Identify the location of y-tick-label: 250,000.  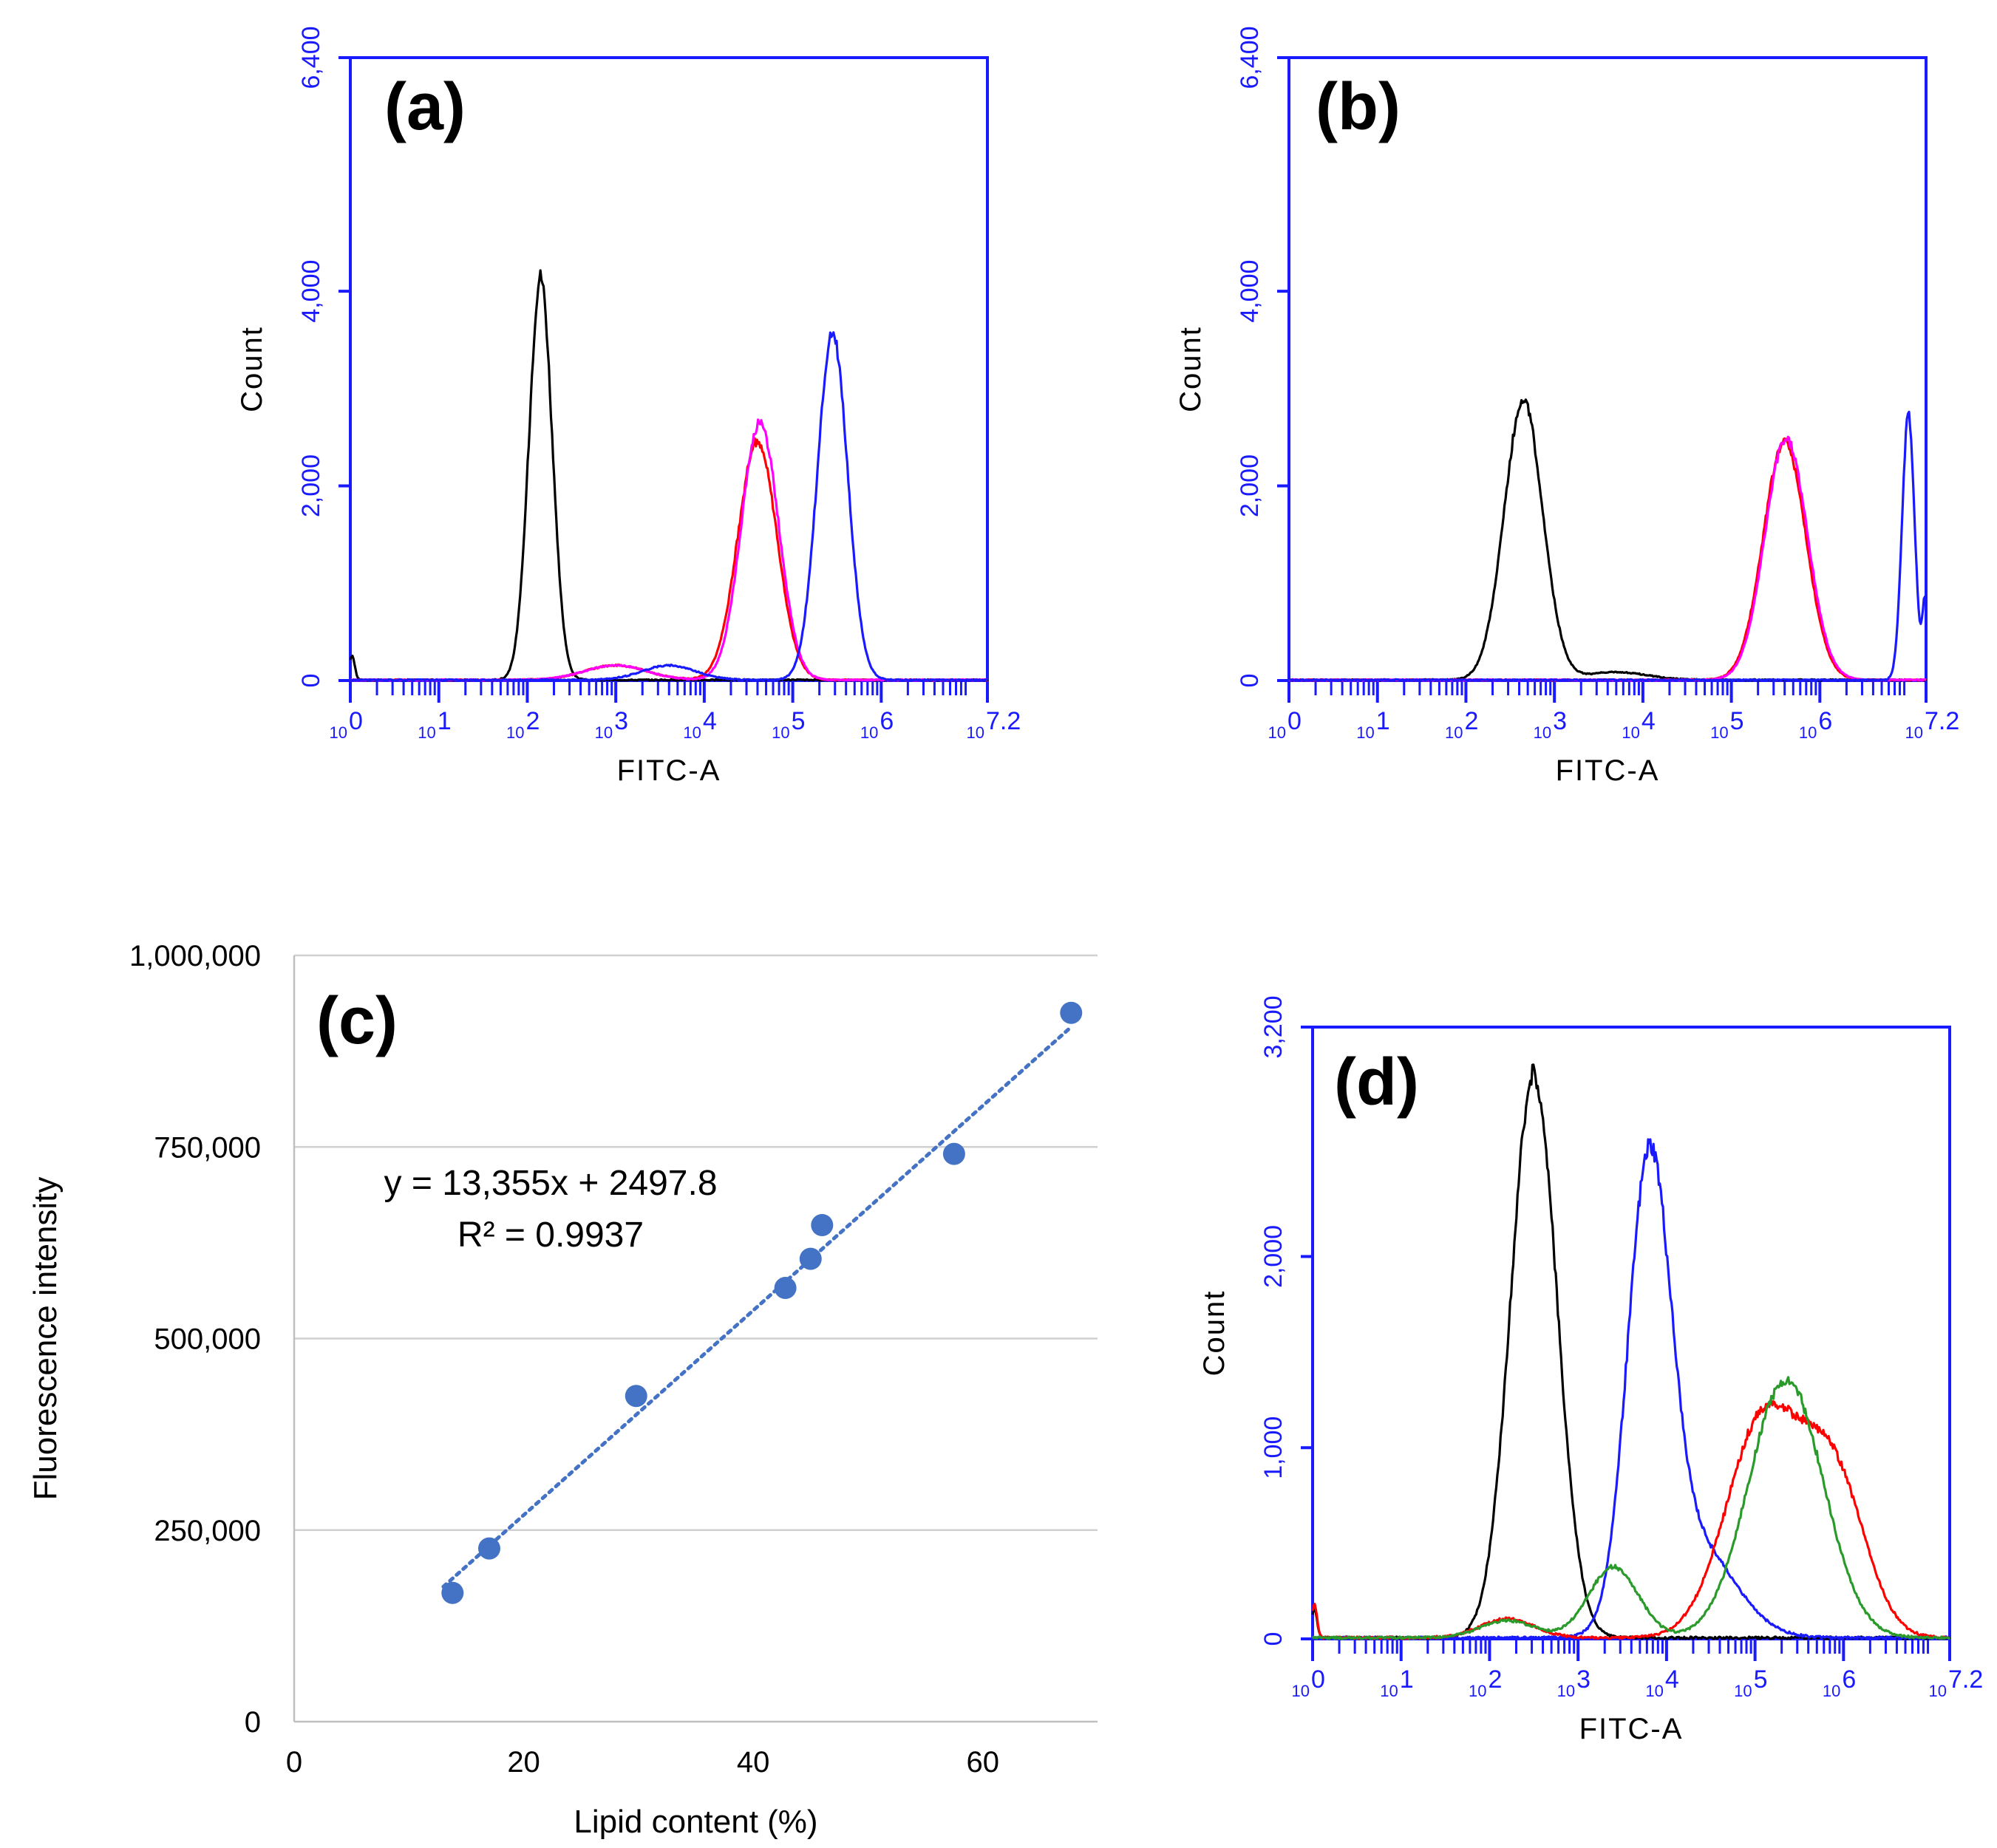
(208, 1531).